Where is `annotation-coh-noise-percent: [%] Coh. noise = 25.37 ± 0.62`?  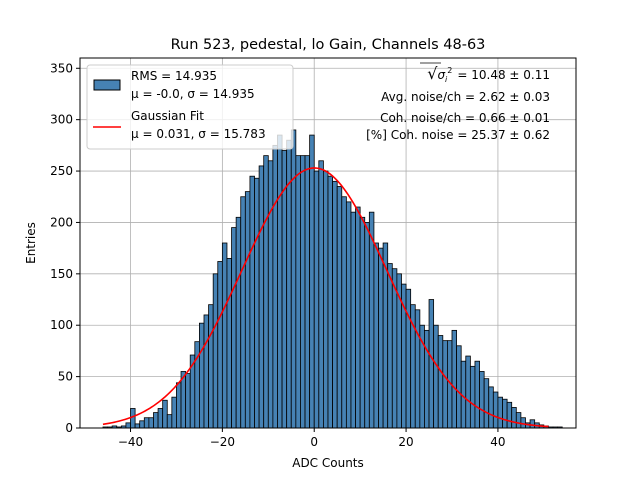
annotation-coh-noise-percent: [%] Coh. noise = 25.37 ± 0.62 is located at coordinates (458, 135).